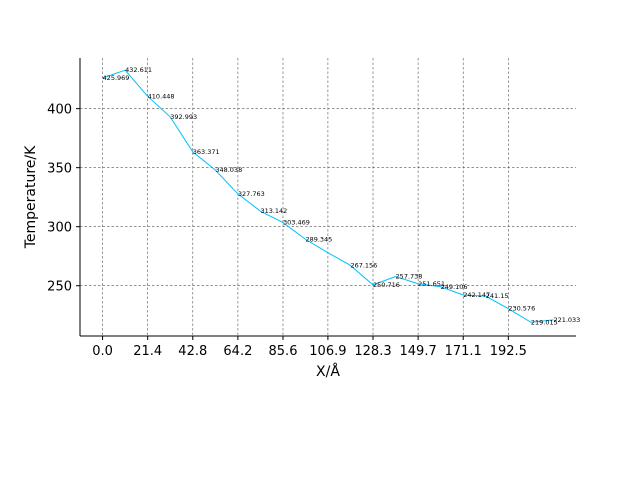 This screenshot has height=480, width=640. What do you see at coordinates (497, 296) in the screenshot?
I see `data-label: 241.15` at bounding box center [497, 296].